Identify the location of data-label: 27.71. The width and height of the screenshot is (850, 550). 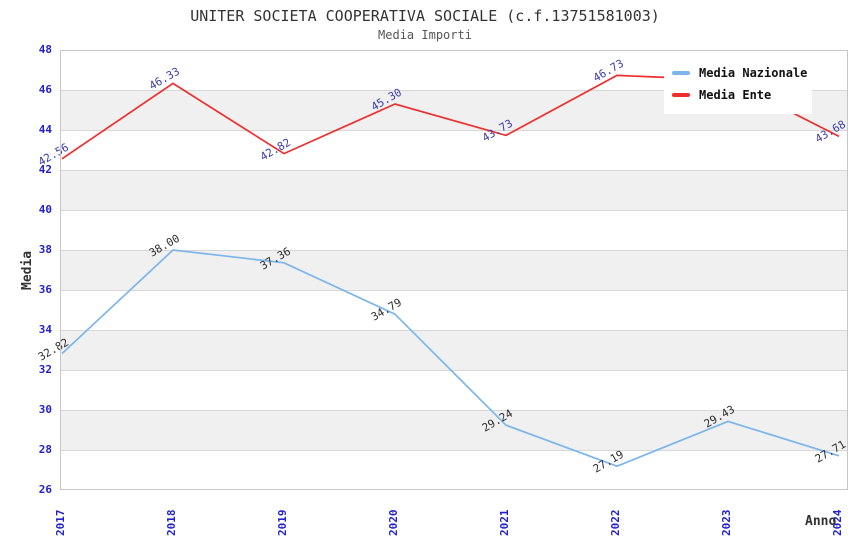
(830, 451).